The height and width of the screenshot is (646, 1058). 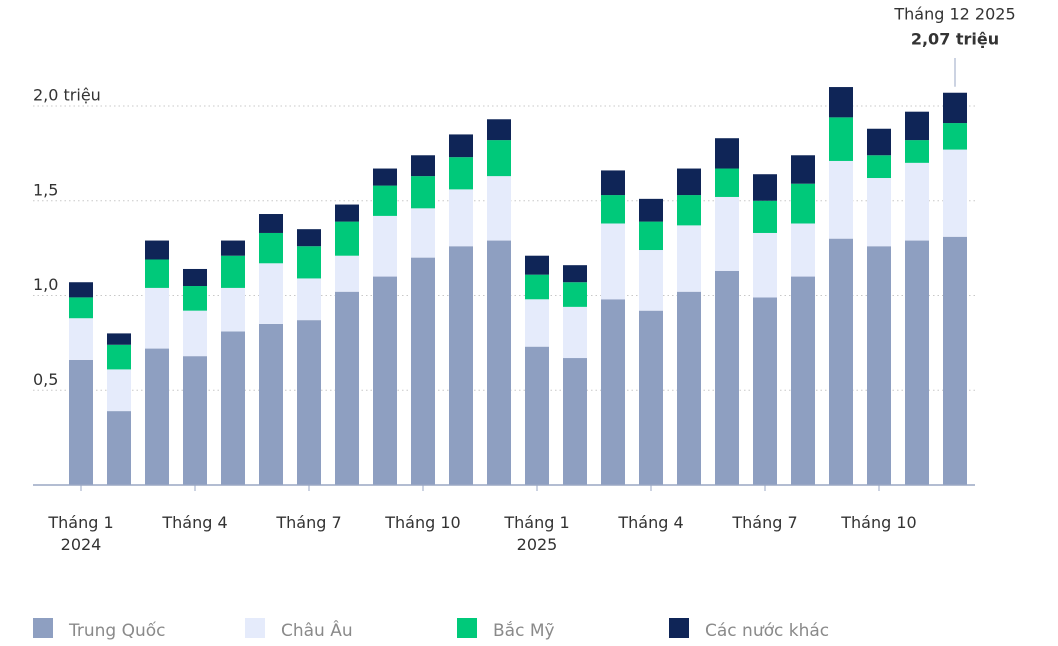 I want to click on y-tick-label: 2,0 triệu, so click(x=67, y=95).